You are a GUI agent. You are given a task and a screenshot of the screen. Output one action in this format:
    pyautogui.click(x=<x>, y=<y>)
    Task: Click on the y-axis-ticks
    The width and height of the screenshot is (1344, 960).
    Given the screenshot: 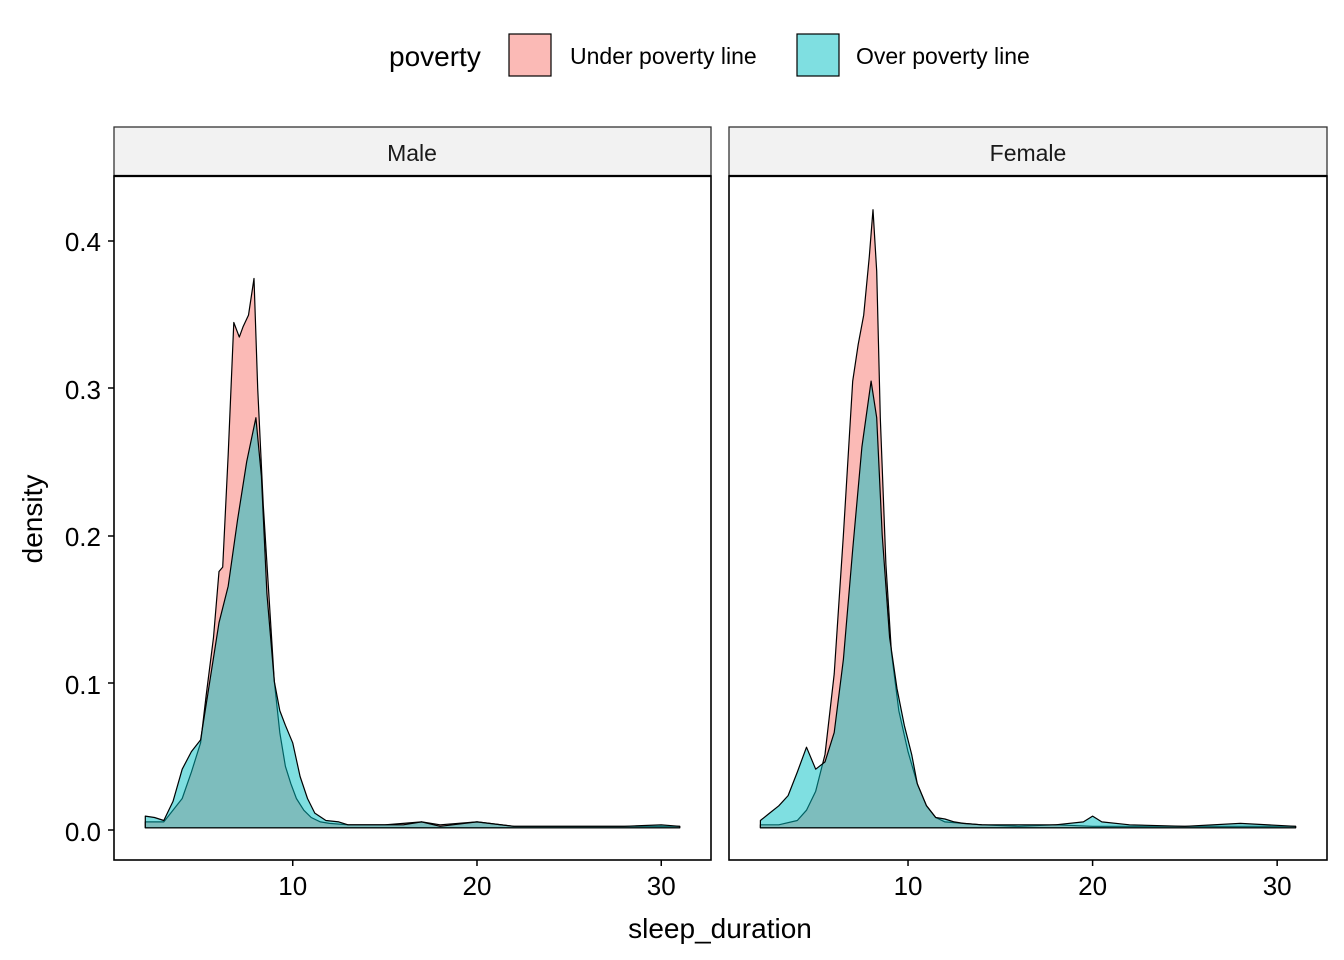 What is the action you would take?
    pyautogui.click(x=111, y=535)
    